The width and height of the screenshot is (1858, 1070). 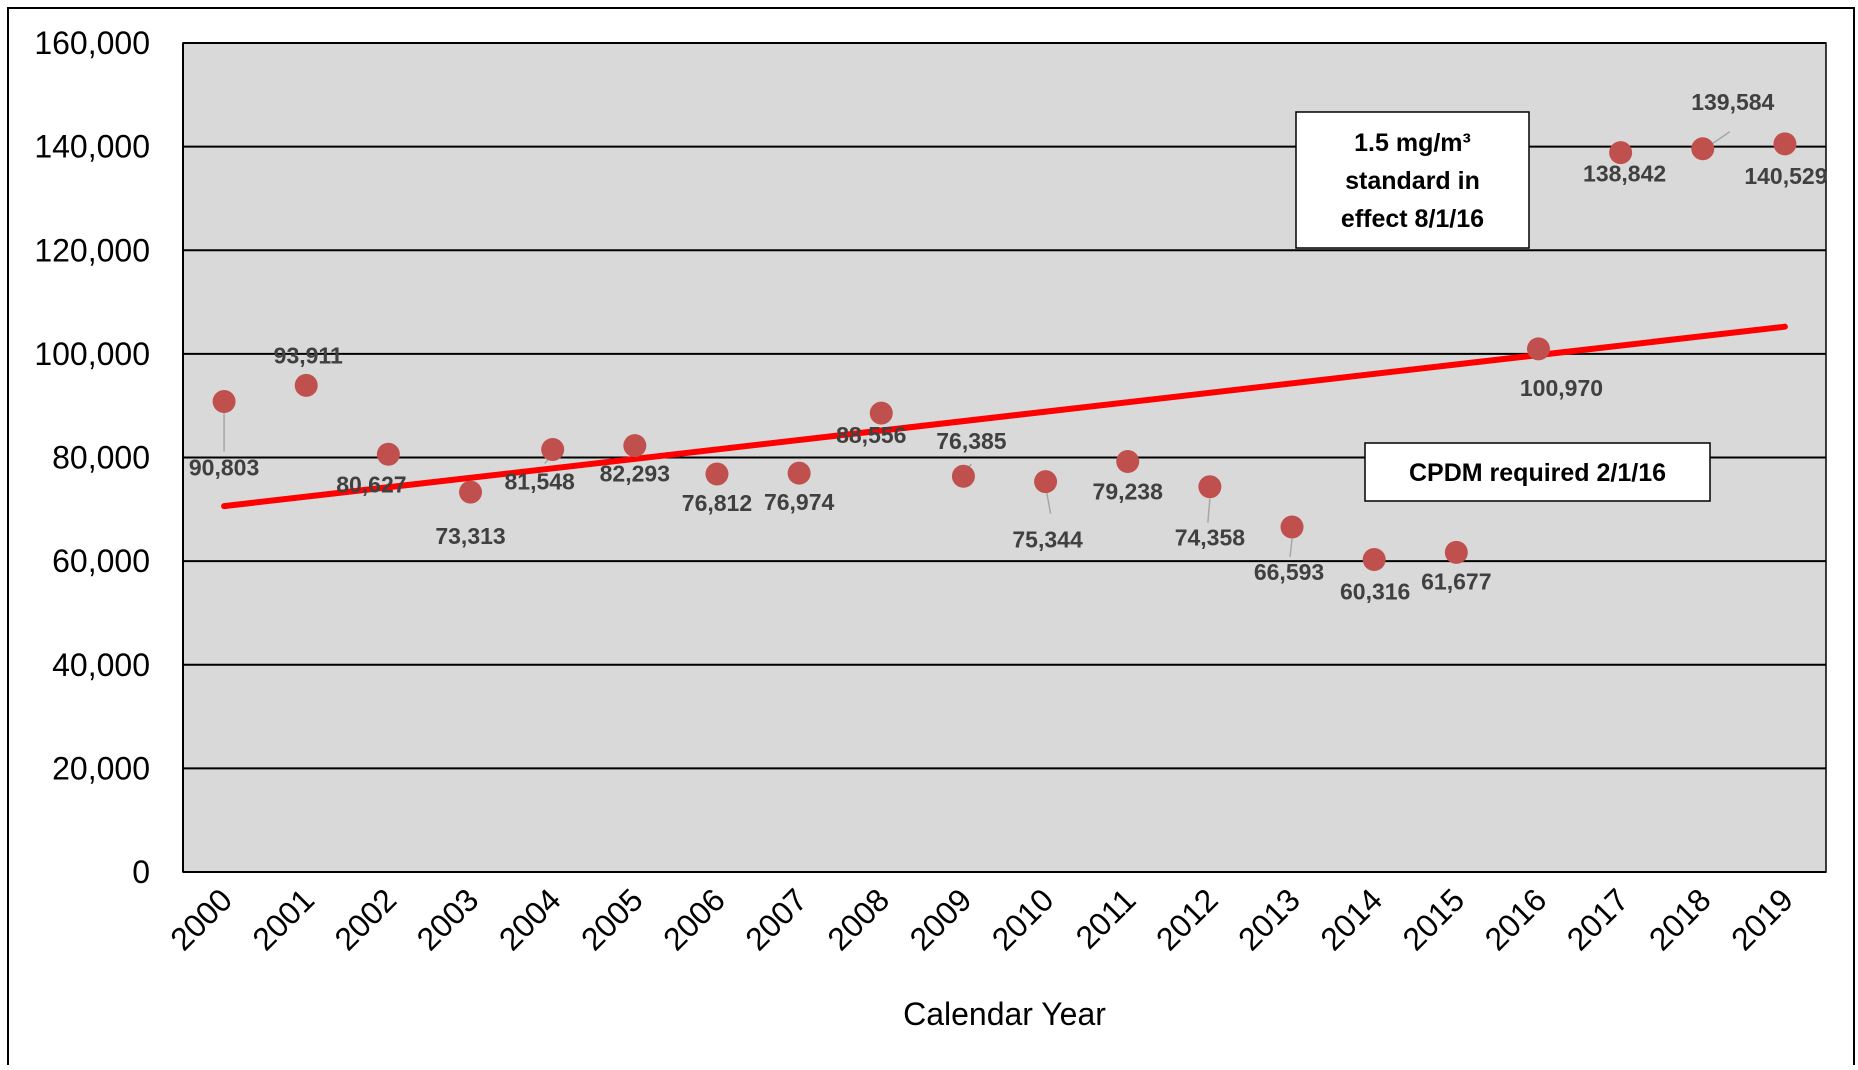 What do you see at coordinates (371, 484) in the screenshot?
I see `data-label: 80,627` at bounding box center [371, 484].